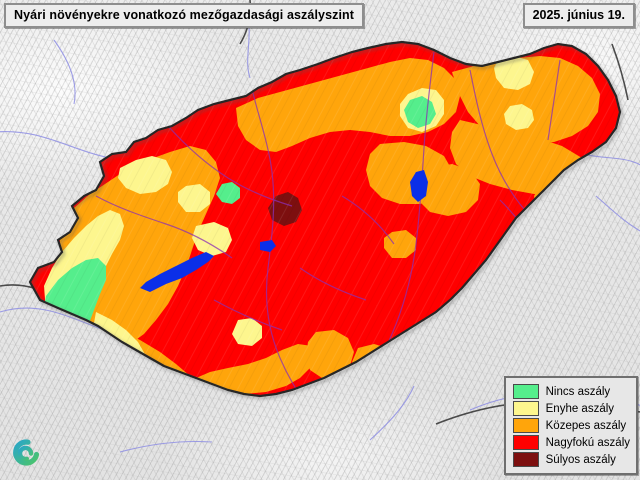 The height and width of the screenshot is (480, 640). Describe the element at coordinates (74, 157) in the screenshot. I see `lake-ferto` at that location.